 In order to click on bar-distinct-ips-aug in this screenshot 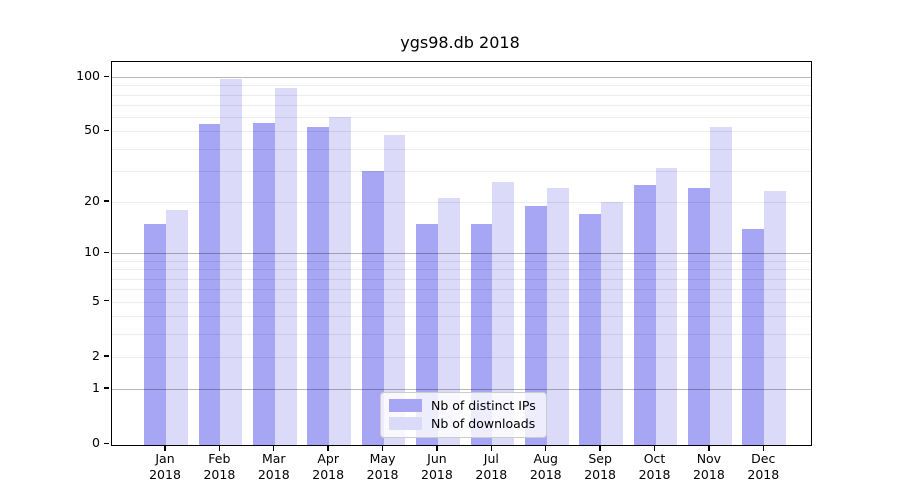, I will do `click(535, 325)`.